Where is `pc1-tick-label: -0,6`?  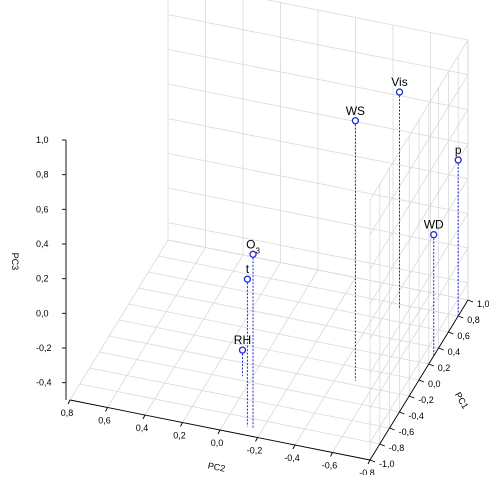 pc1-tick-label: -0,6 is located at coordinates (407, 432).